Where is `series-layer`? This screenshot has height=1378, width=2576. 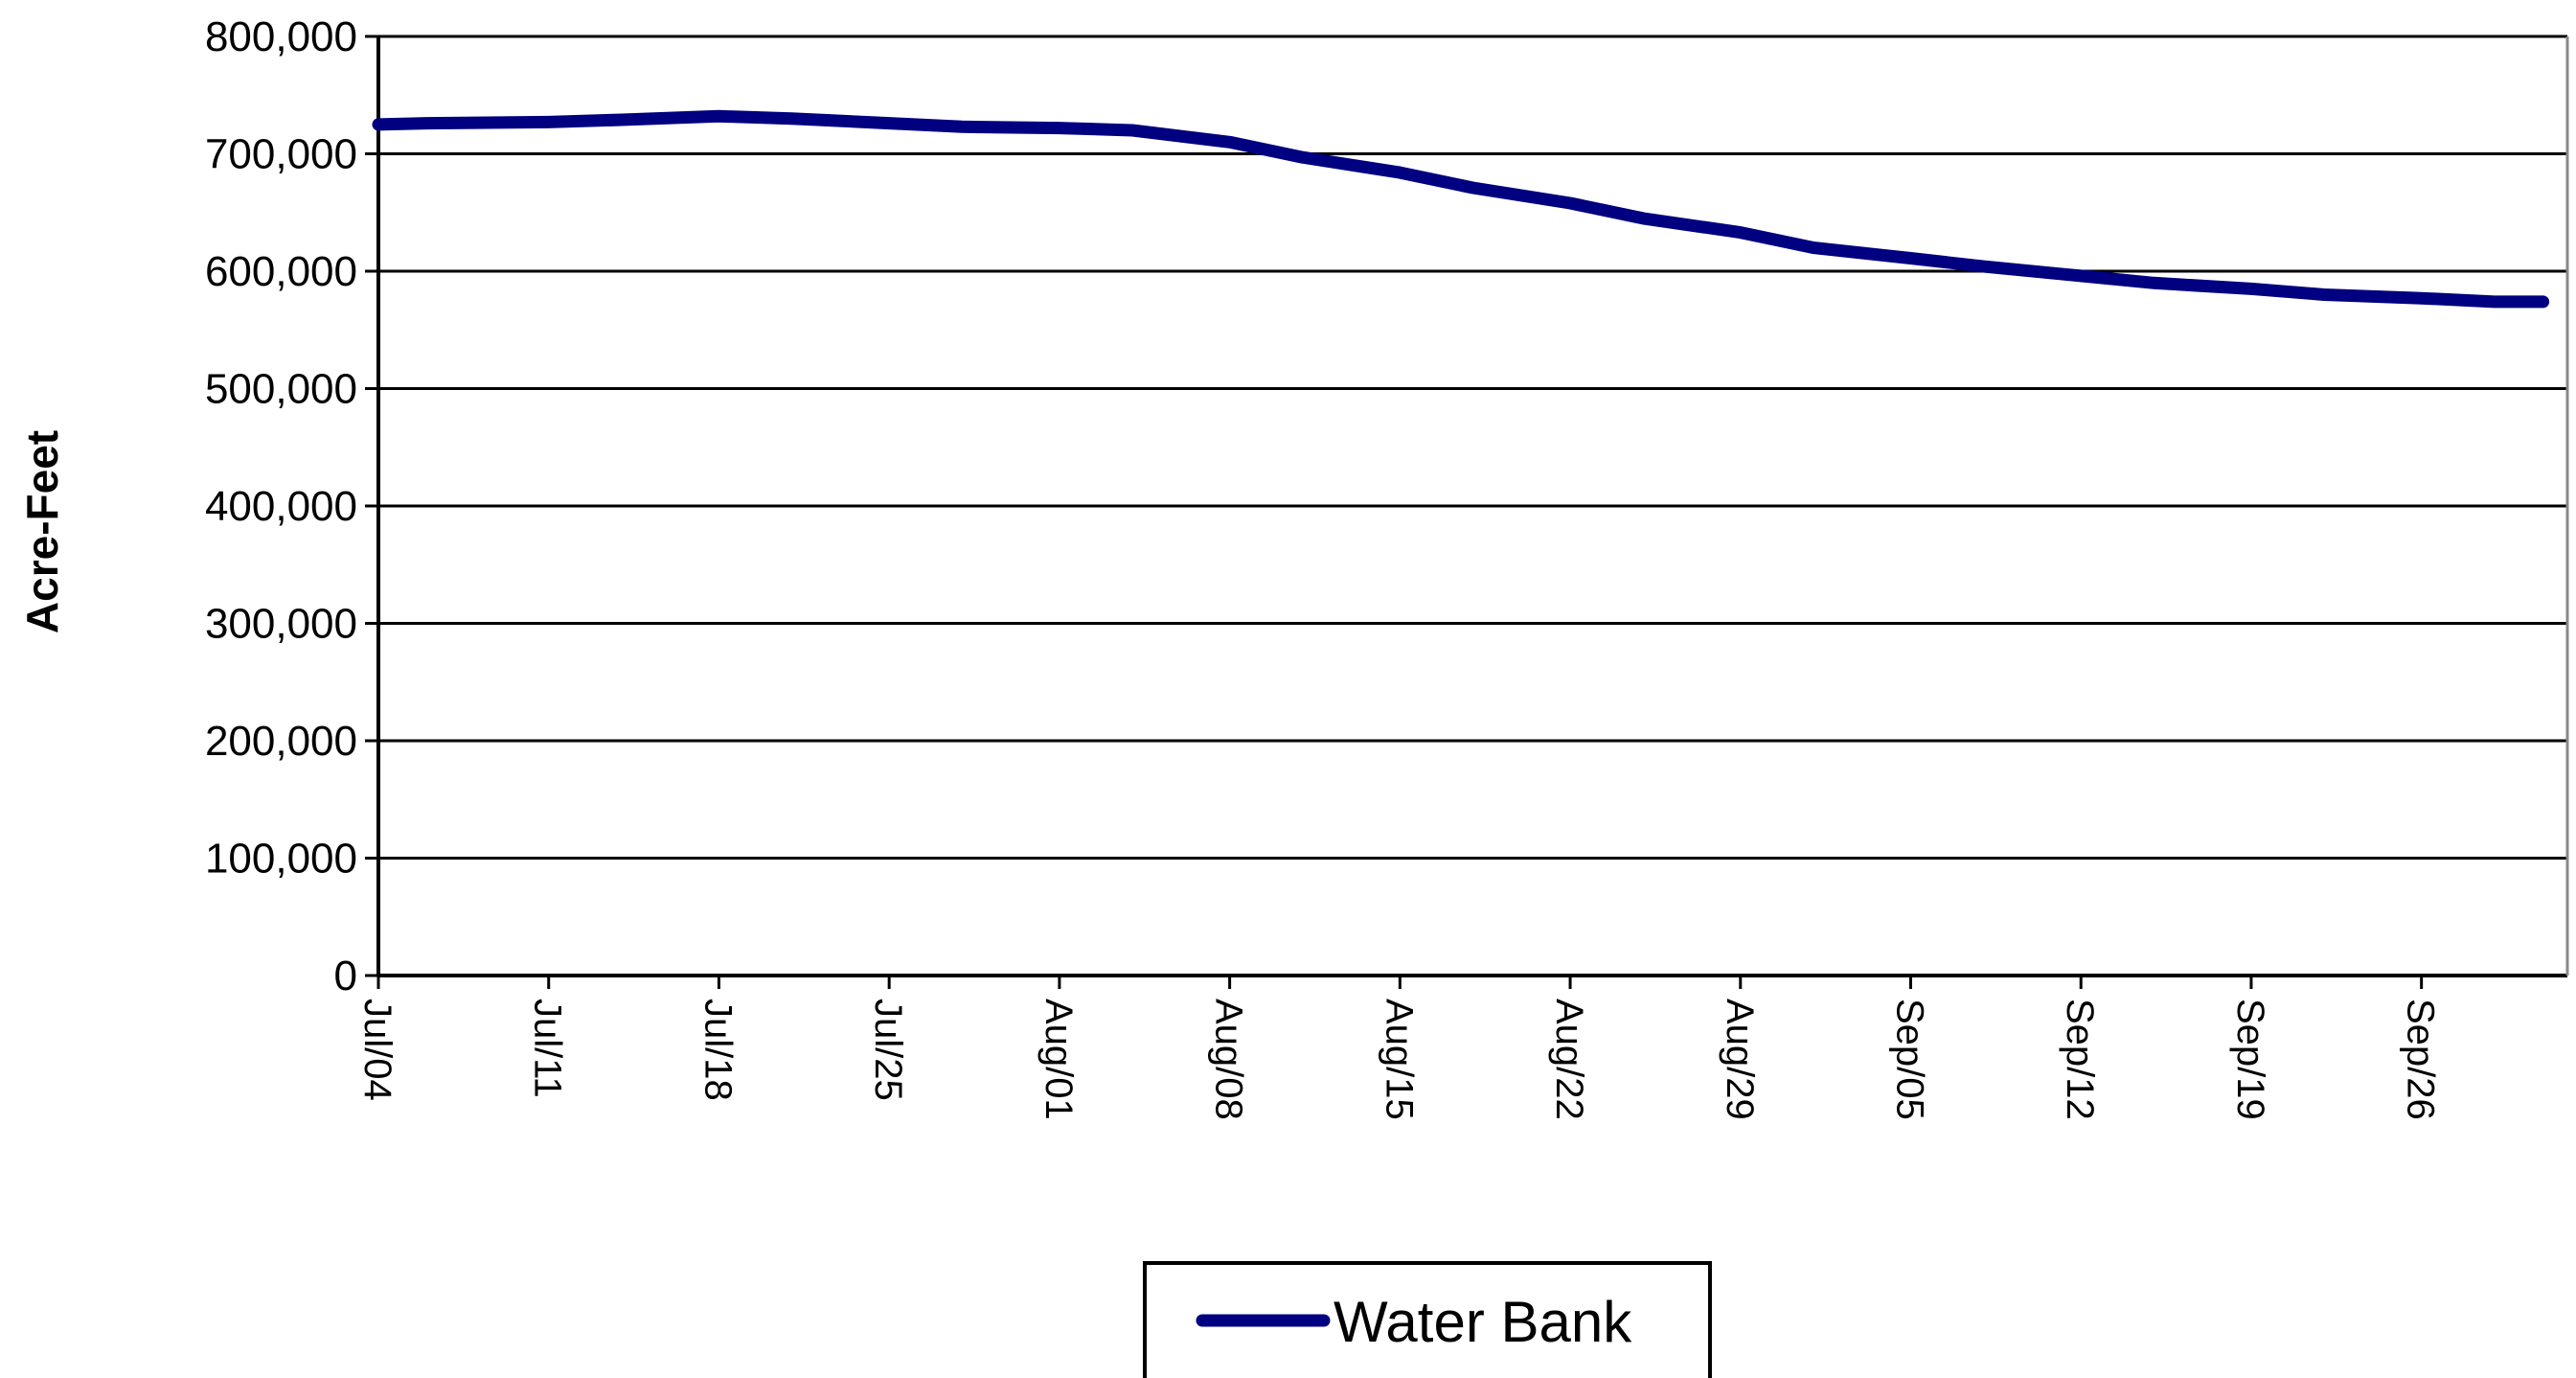
series-layer is located at coordinates (1461, 209).